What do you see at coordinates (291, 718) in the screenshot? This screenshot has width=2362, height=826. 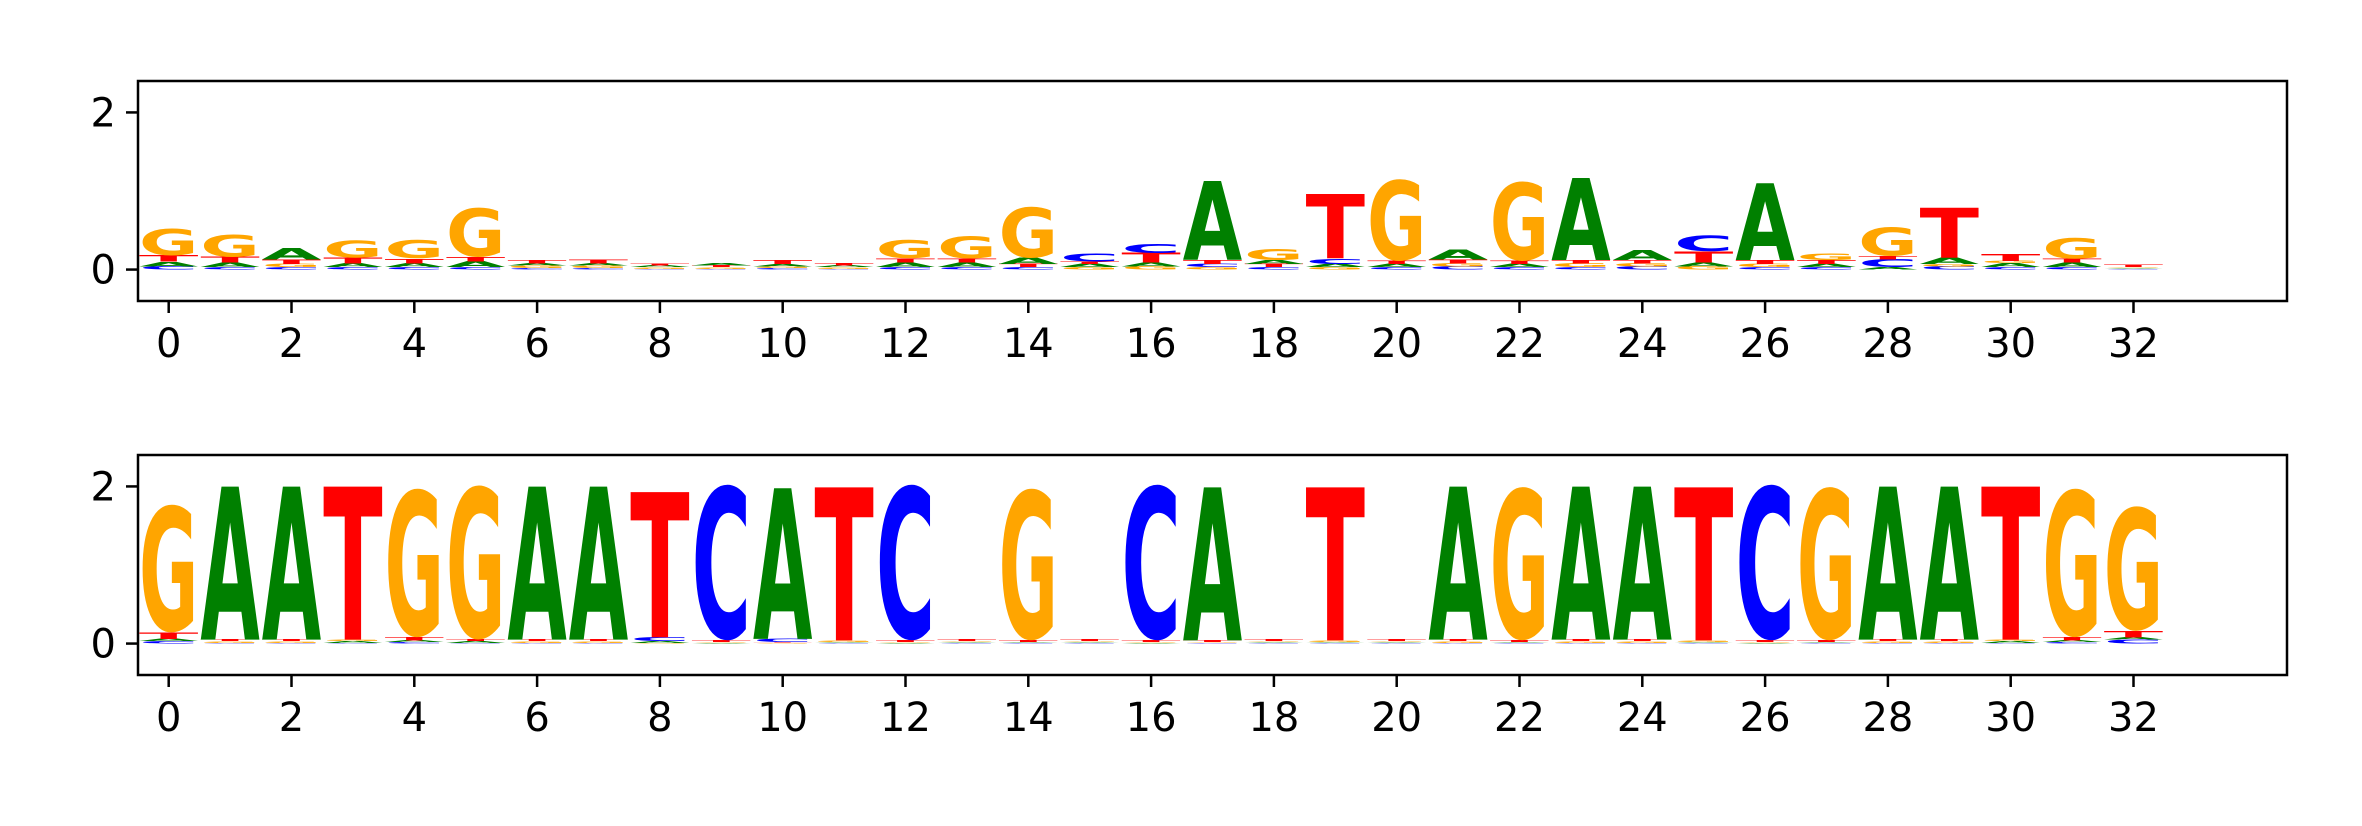 I see `x-tick-label: 2` at bounding box center [291, 718].